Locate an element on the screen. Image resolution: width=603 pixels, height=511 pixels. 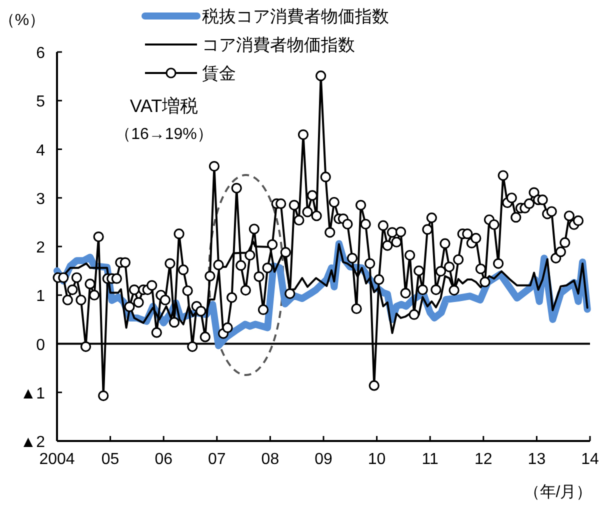
x-tick-label: 06 is located at coordinates (163, 459).